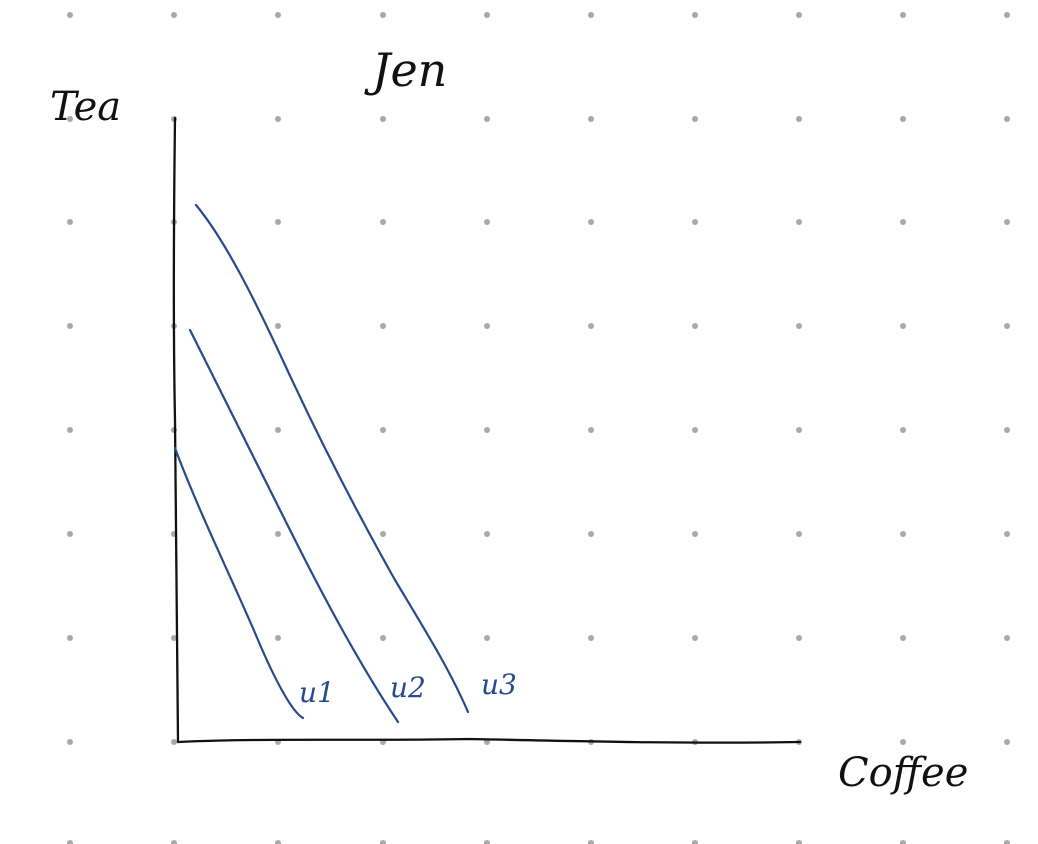  Describe the element at coordinates (405, 70) in the screenshot. I see `diagram-title: Jen` at that location.